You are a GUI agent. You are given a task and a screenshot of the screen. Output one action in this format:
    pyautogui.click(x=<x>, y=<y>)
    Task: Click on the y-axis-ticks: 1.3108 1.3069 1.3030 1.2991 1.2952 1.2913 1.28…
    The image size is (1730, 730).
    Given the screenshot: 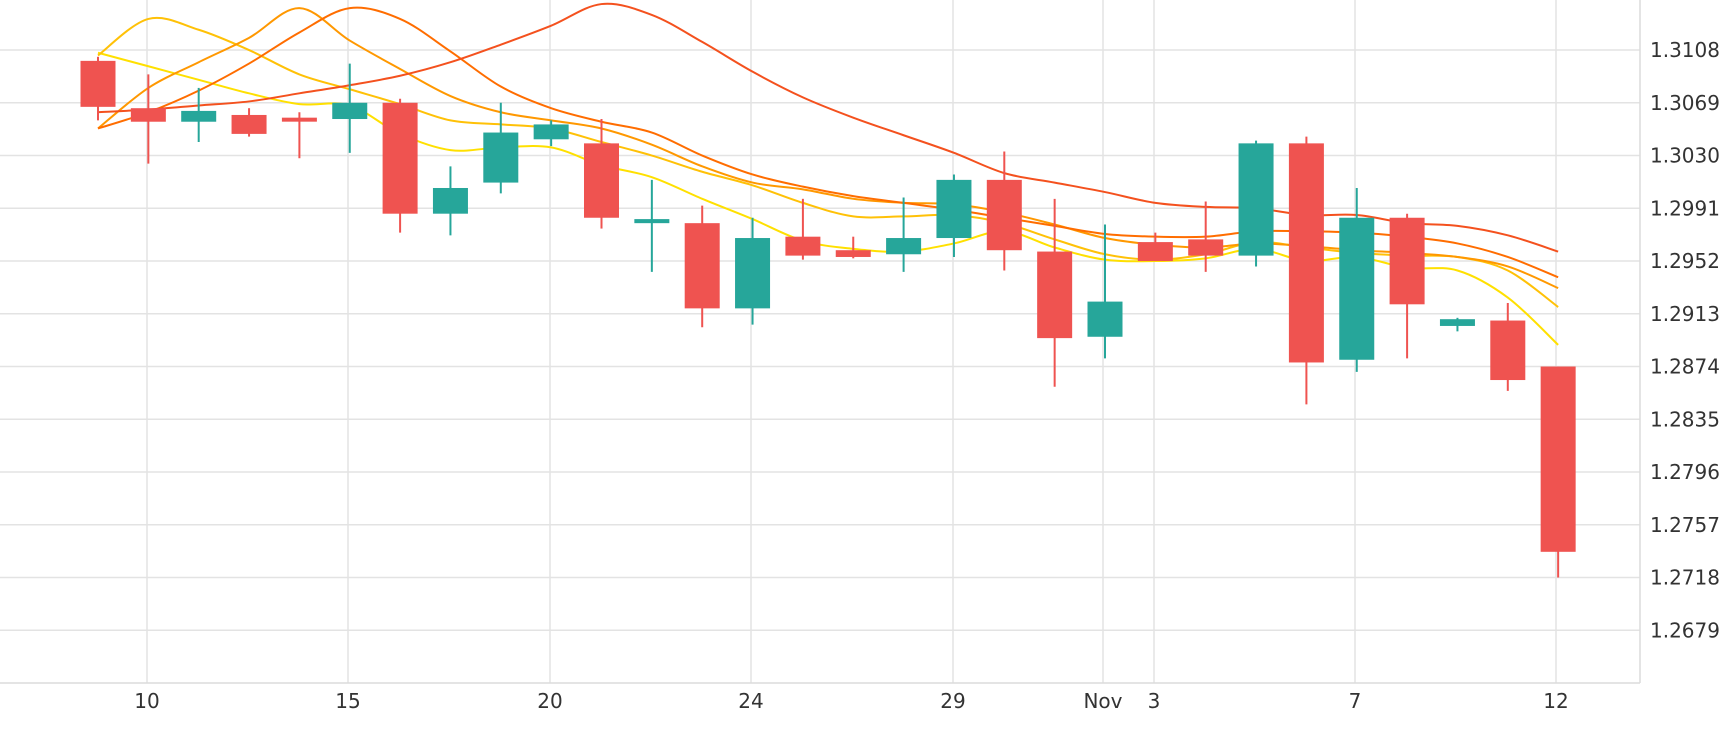 What is the action you would take?
    pyautogui.click(x=1685, y=340)
    